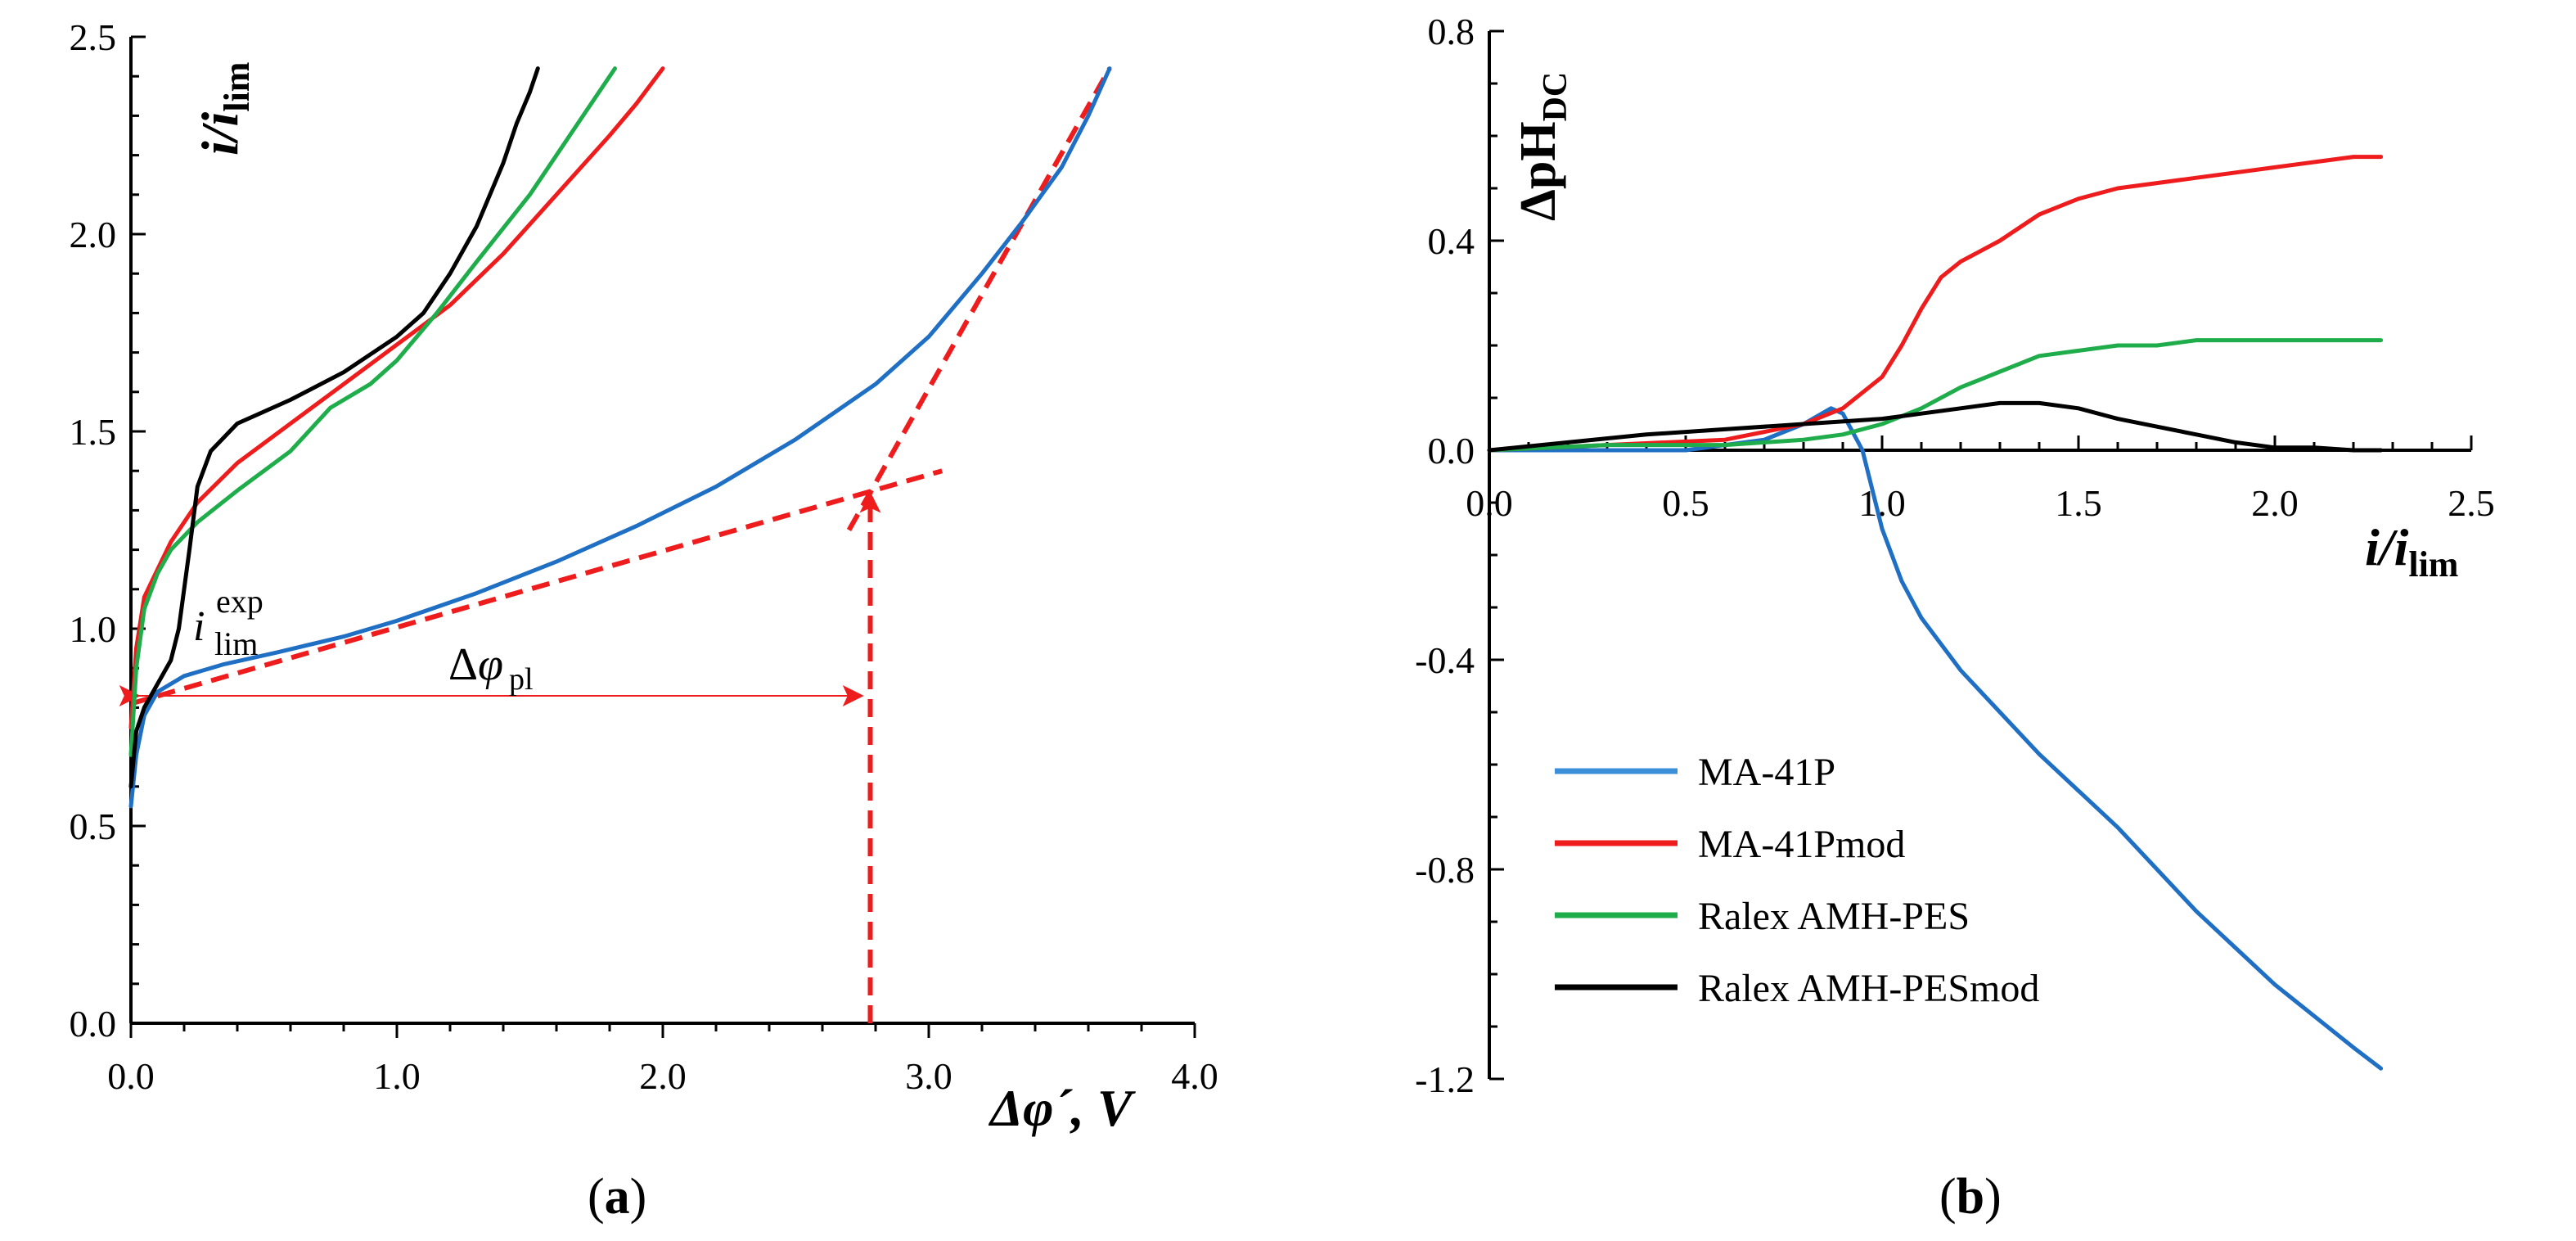 The height and width of the screenshot is (1241, 2576). I want to click on panel-b-caption-letter: b, so click(1971, 1197).